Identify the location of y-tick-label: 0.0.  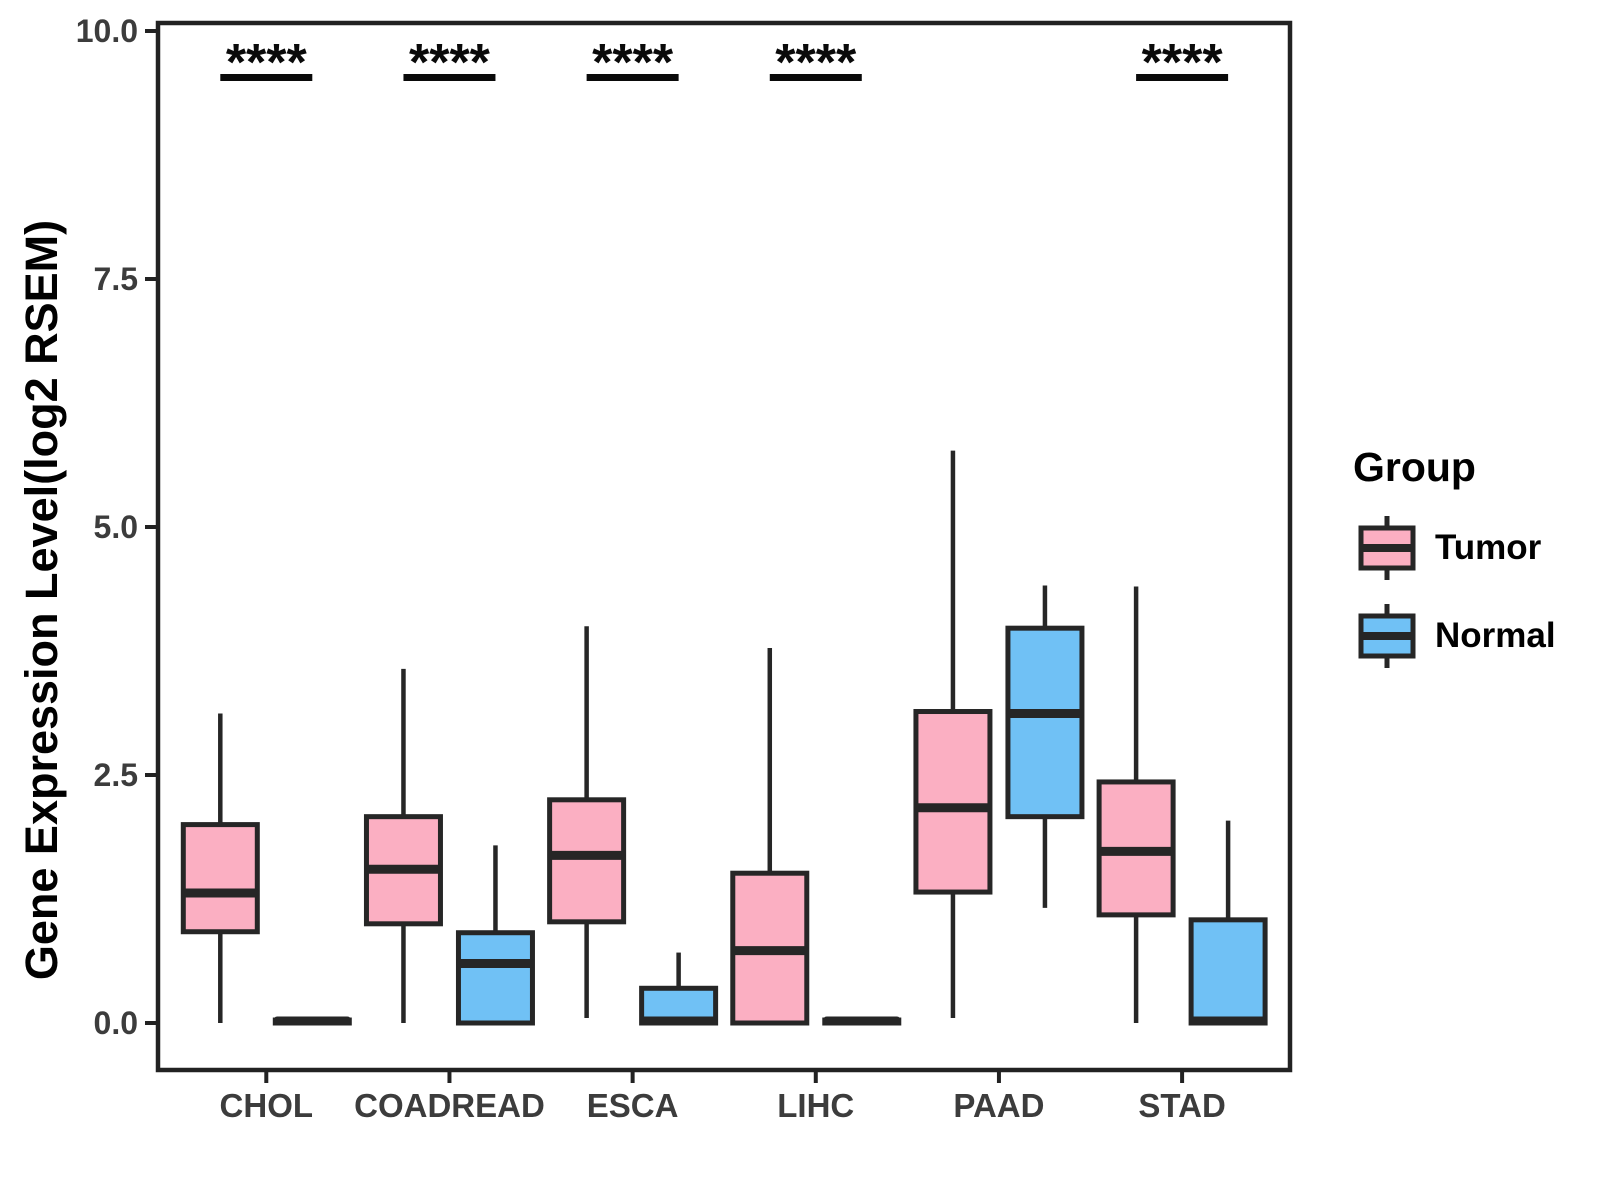
(116, 1023).